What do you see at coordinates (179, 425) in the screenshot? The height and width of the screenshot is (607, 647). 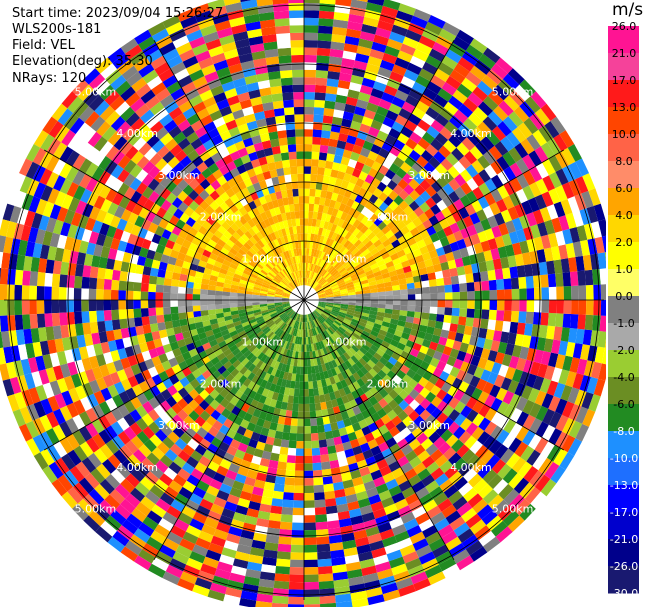 I see `range-ring-label: 3.00km` at bounding box center [179, 425].